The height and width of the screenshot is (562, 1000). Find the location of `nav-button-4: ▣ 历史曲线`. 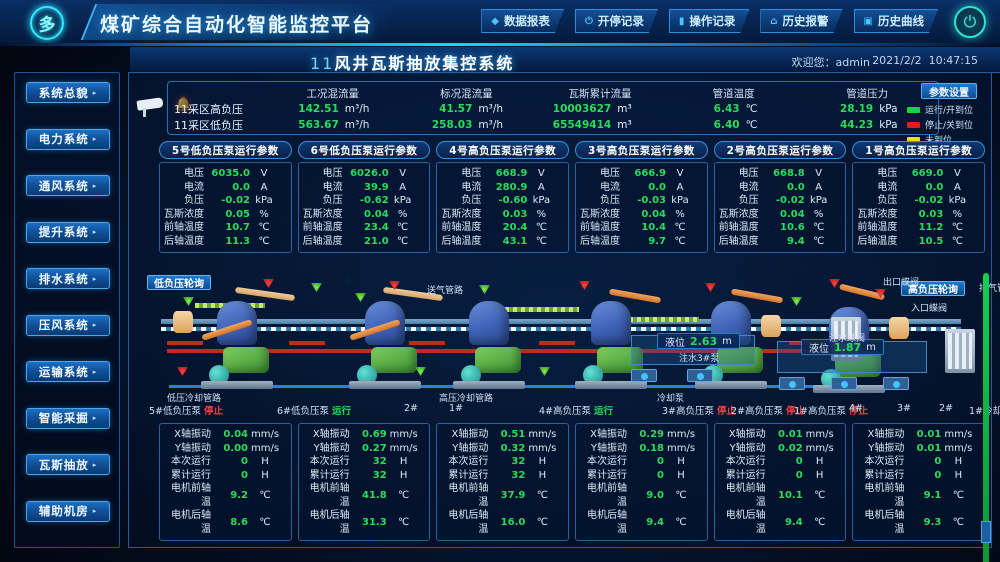

nav-button-4: ▣ 历史曲线 is located at coordinates (896, 21).